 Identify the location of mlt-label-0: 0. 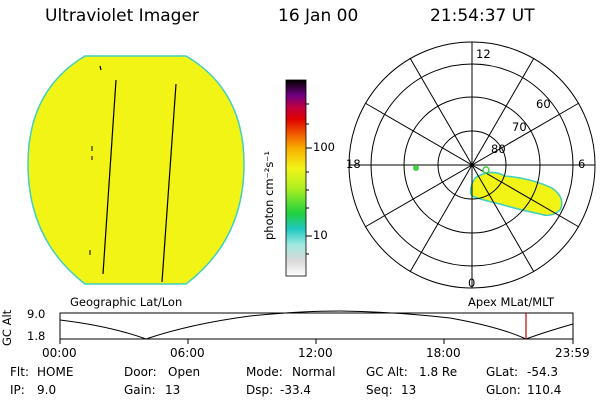
(472, 283).